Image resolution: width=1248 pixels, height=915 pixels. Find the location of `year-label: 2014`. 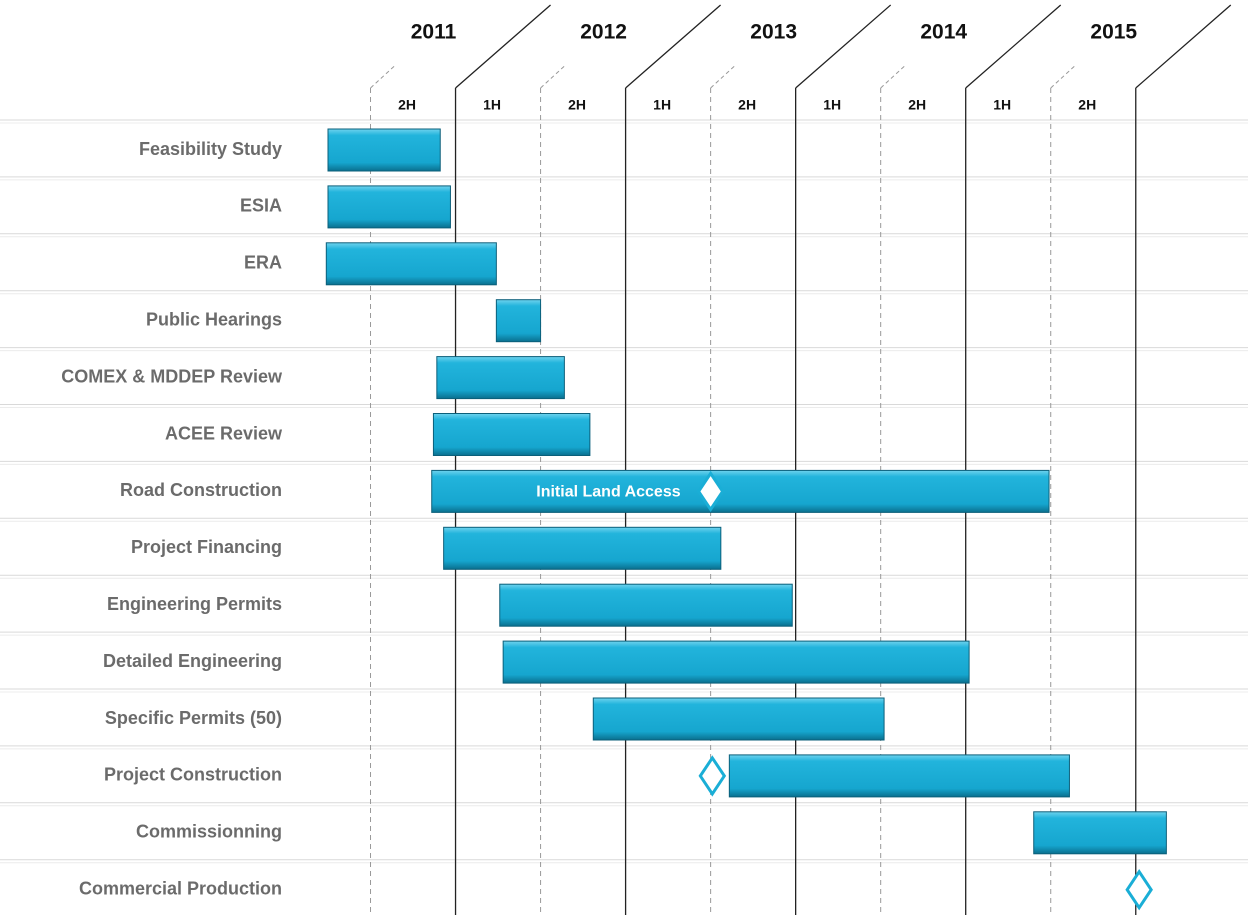

year-label: 2014 is located at coordinates (943, 32).